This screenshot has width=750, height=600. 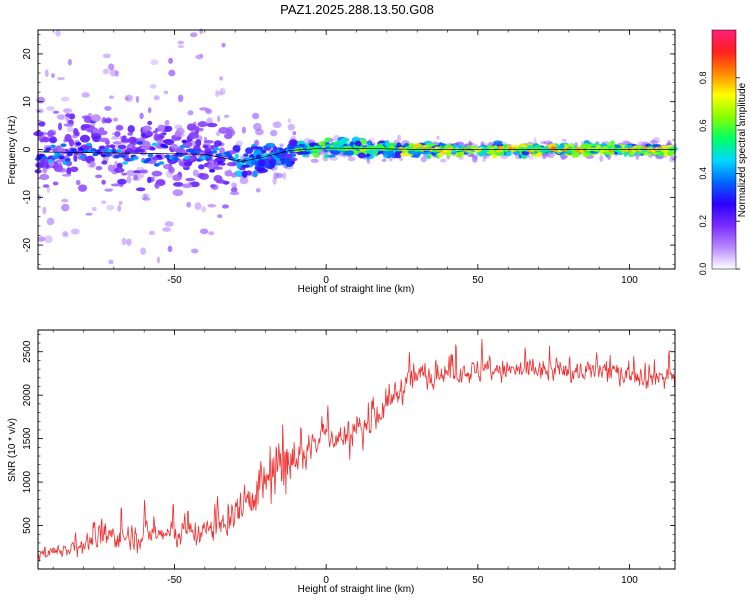 I want to click on x-tick-label: 0, so click(x=326, y=280).